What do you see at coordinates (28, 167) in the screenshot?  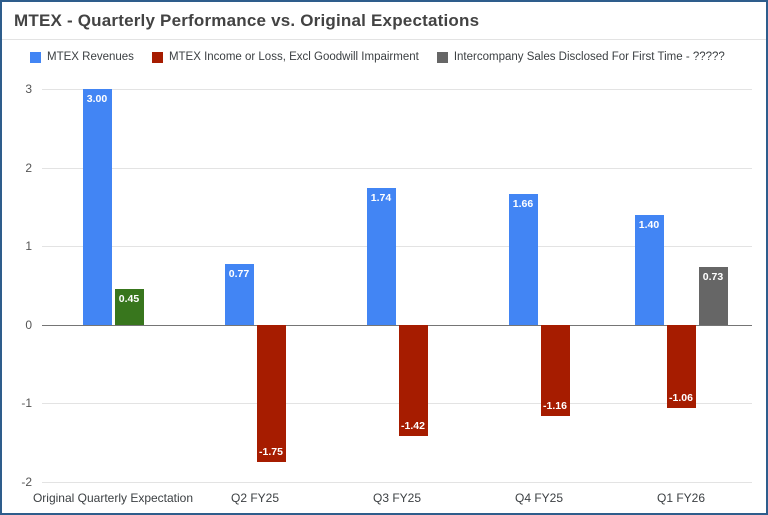 I see `y-axis-tick-label: 2` at bounding box center [28, 167].